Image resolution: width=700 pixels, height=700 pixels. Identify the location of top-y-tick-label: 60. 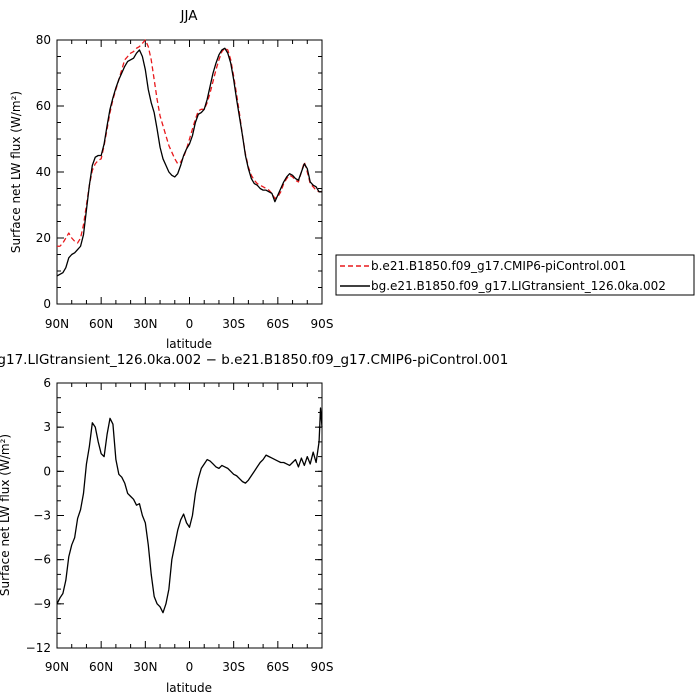
(43, 106).